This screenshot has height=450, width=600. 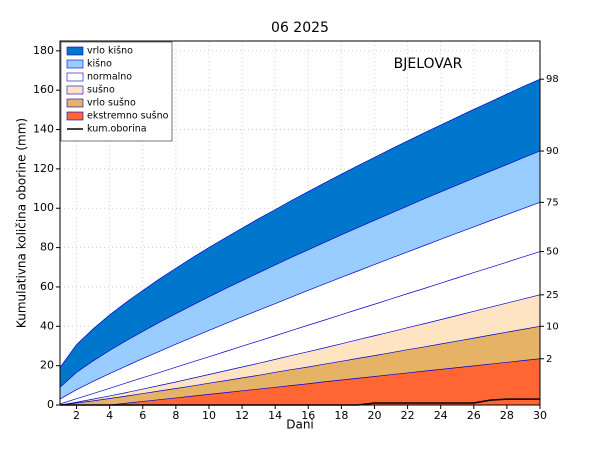 What do you see at coordinates (47, 365) in the screenshot?
I see `y-tick-label: 20` at bounding box center [47, 365].